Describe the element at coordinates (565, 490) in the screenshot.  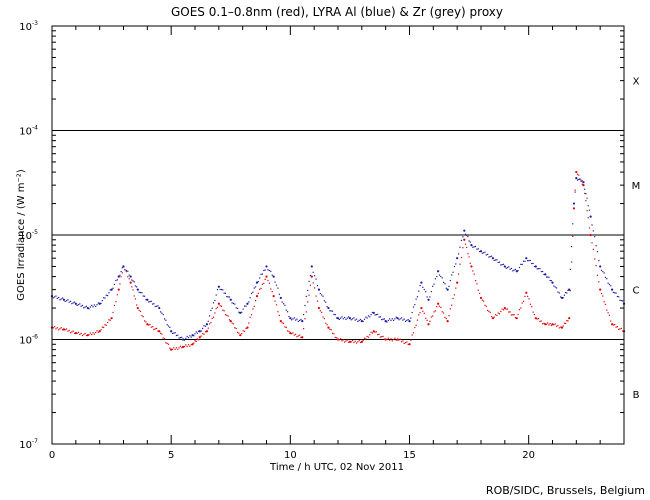
I see `credit-text: ROB/SIDC, Brussels, Belgium` at that location.